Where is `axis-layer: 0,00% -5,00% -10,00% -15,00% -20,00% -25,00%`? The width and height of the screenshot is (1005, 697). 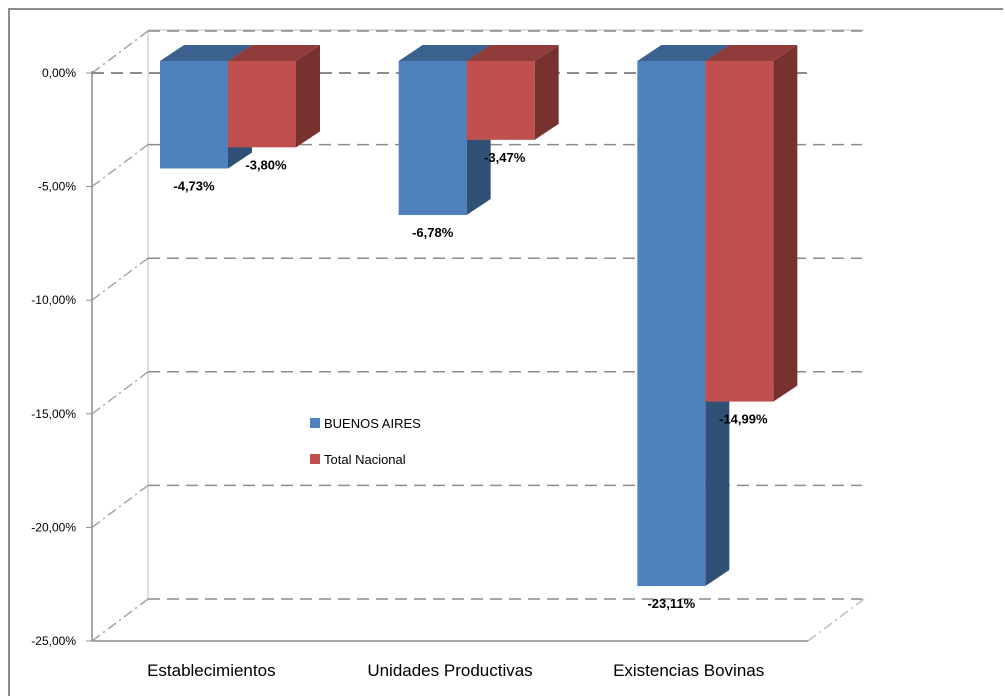 axis-layer: 0,00% -5,00% -10,00% -15,00% -20,00% -25,00% is located at coordinates (62, 357).